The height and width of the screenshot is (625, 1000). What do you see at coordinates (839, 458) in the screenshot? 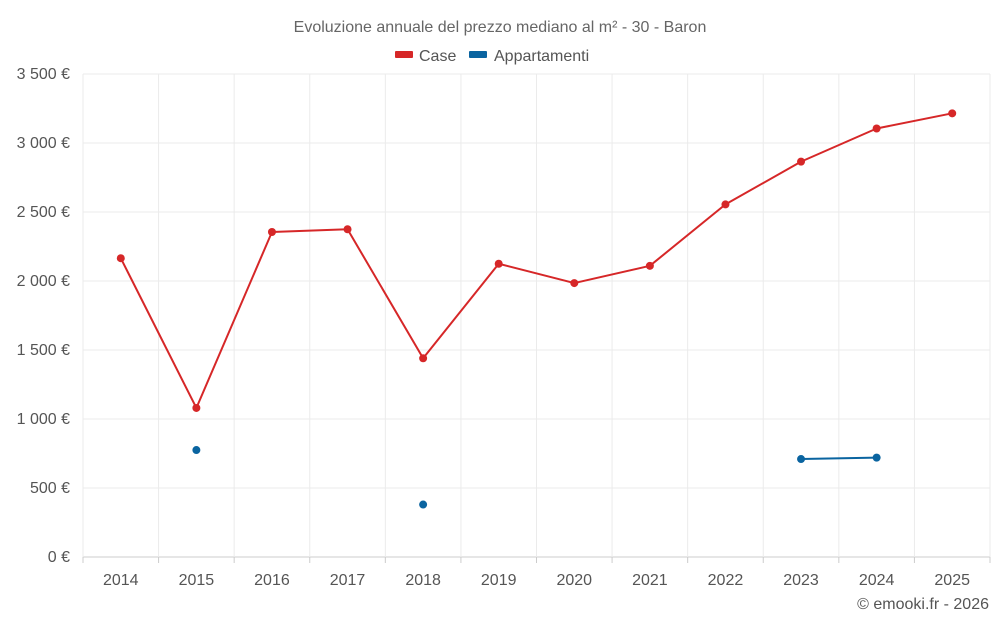
I see `series-line-appartamenti` at bounding box center [839, 458].